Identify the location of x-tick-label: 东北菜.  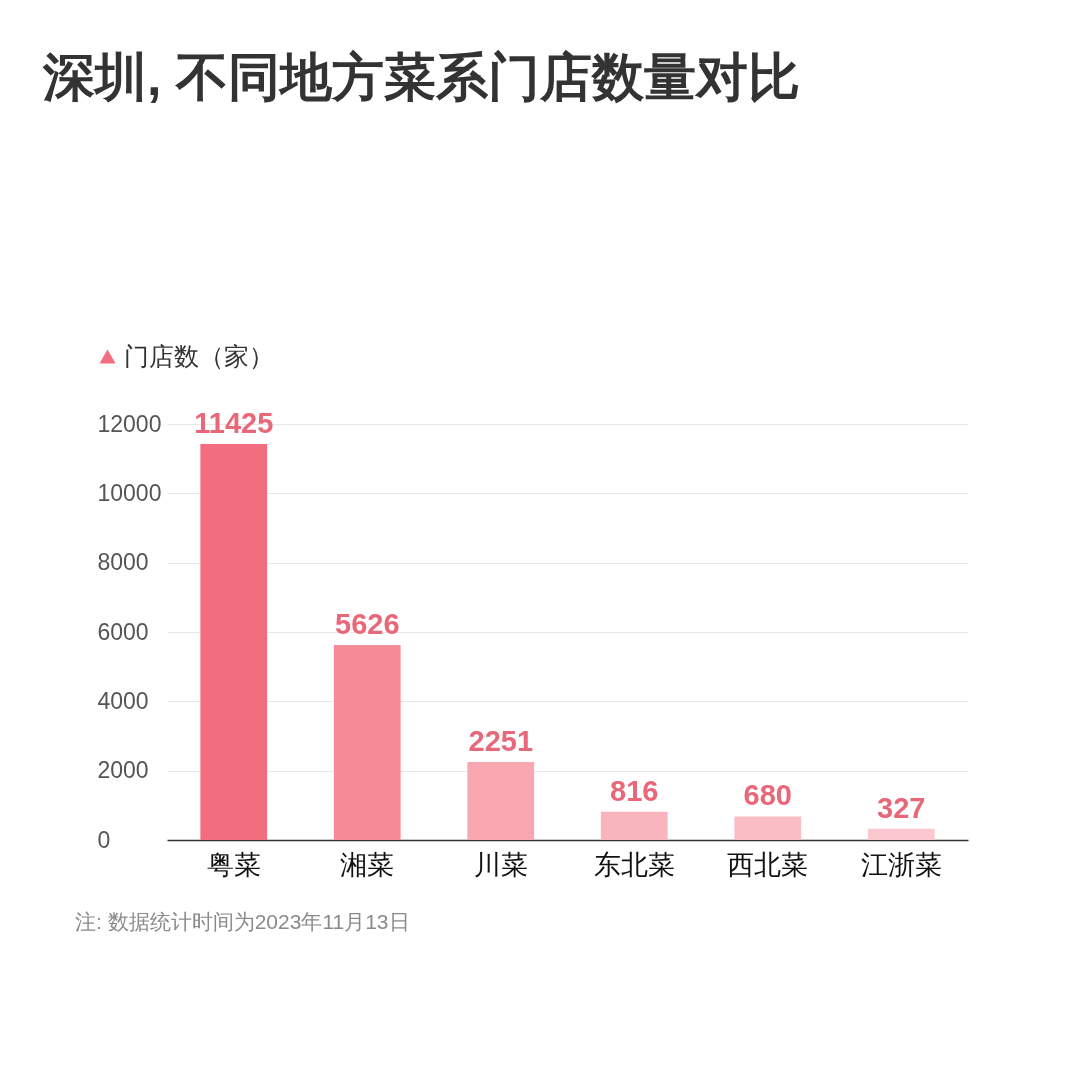
(634, 864).